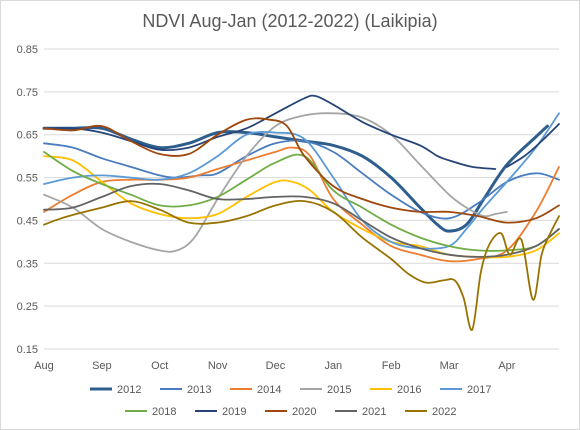 The image size is (580, 430). Describe the element at coordinates (479, 390) in the screenshot. I see `legend-label: 2017` at that location.